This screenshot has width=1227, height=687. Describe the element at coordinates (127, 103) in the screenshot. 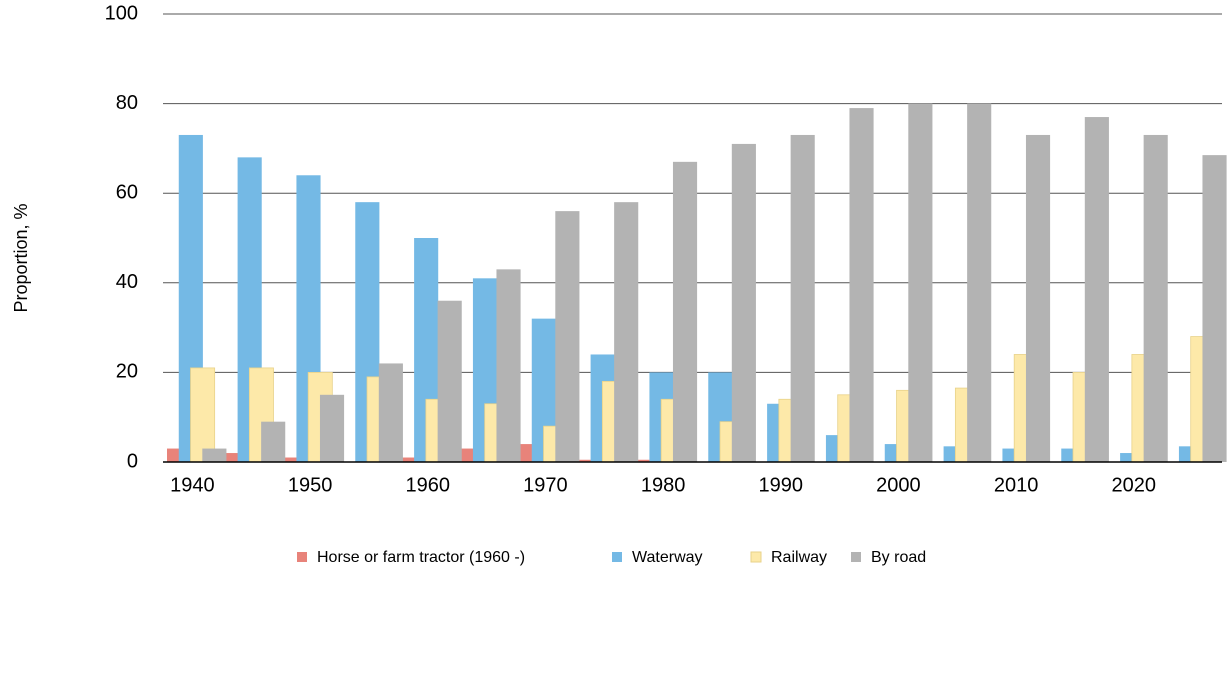

I see `y-tick-label: 80` at that location.